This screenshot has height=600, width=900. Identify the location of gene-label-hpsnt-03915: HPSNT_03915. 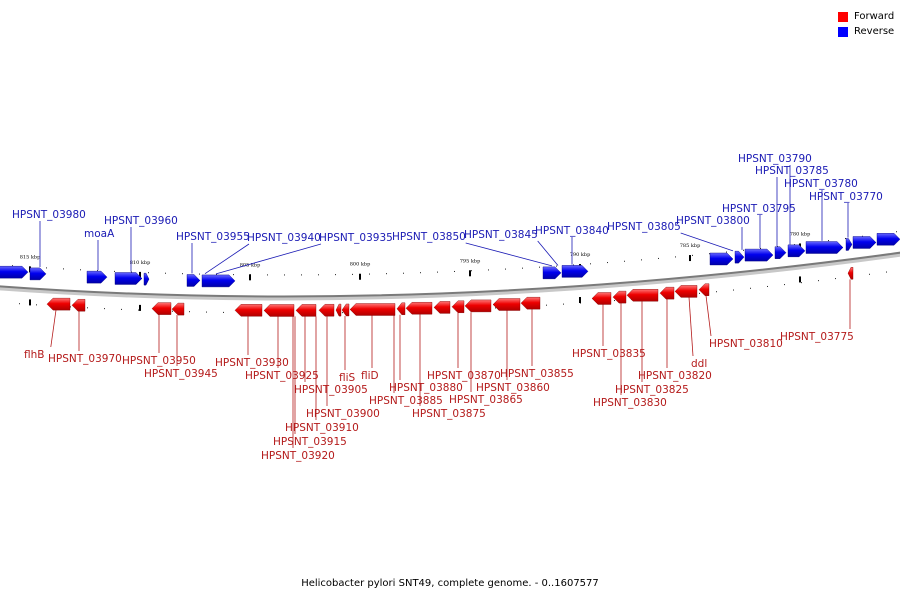
(310, 442).